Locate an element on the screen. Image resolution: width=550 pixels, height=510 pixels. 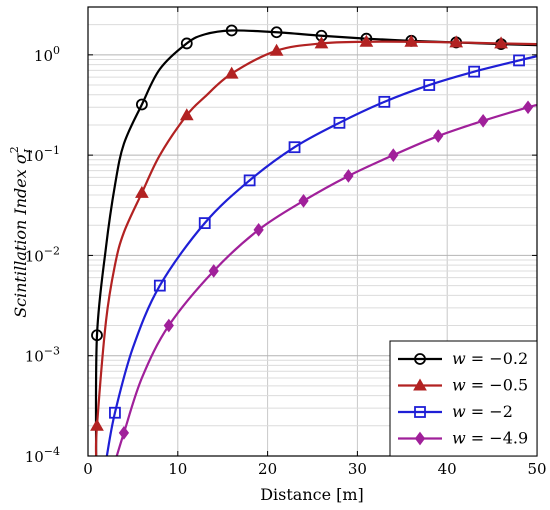
y-tick-label: 10⁰ is located at coordinates (47, 54).